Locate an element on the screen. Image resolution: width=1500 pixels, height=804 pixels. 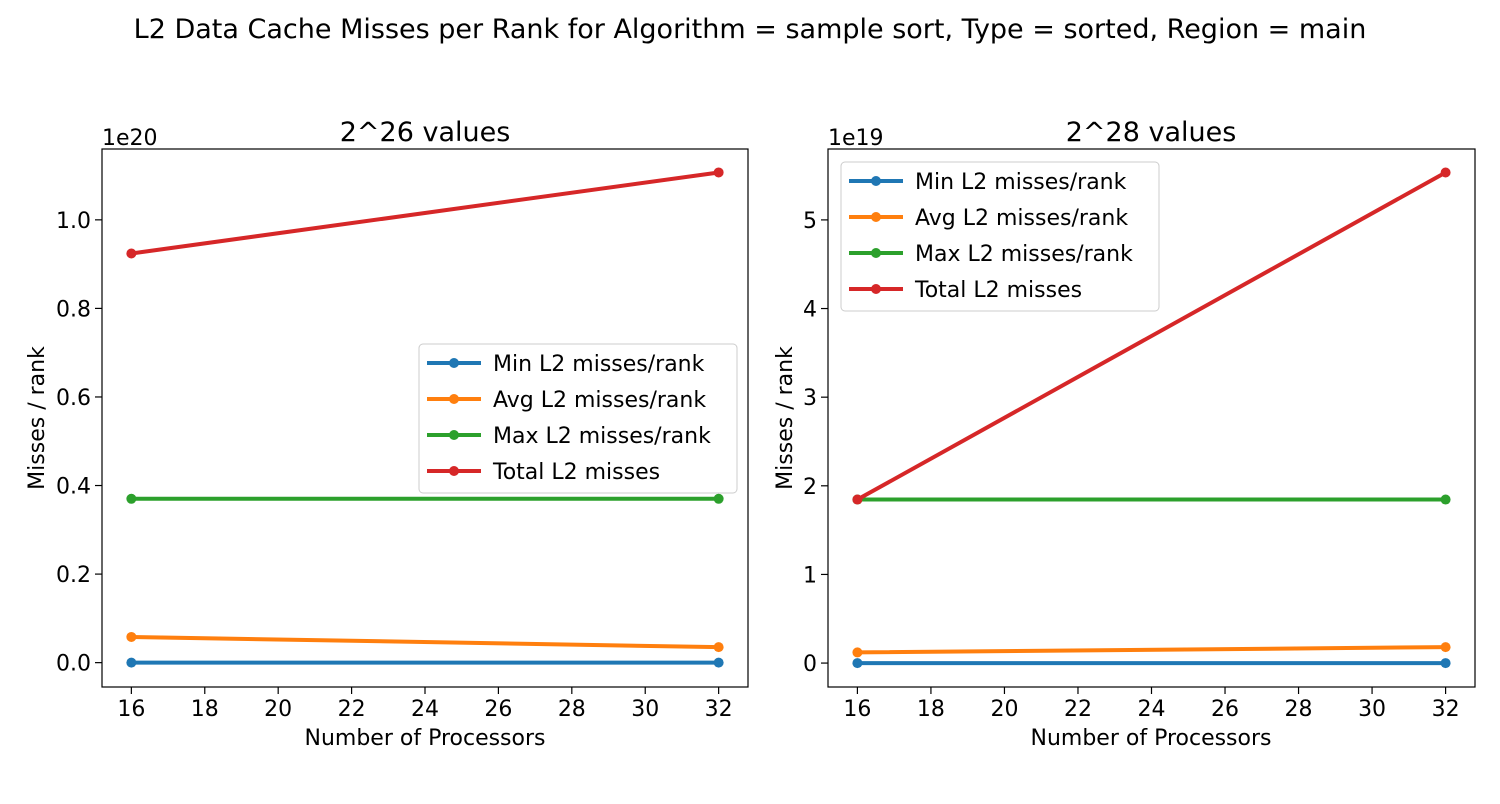
right-xtick-label: 26 is located at coordinates (1225, 709).